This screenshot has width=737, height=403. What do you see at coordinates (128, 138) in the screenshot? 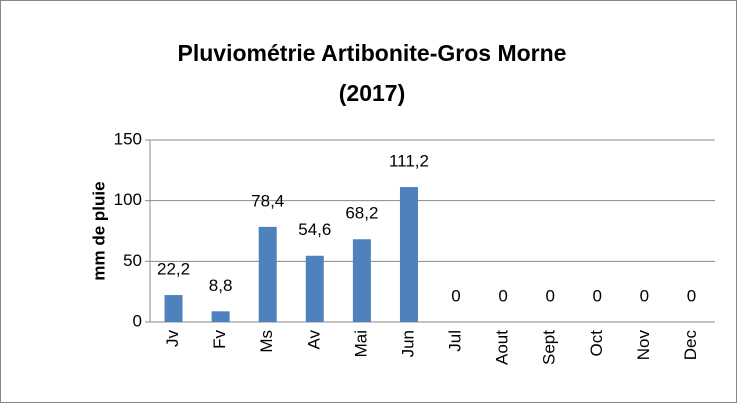
I see `y-tick-label: 150` at bounding box center [128, 138].